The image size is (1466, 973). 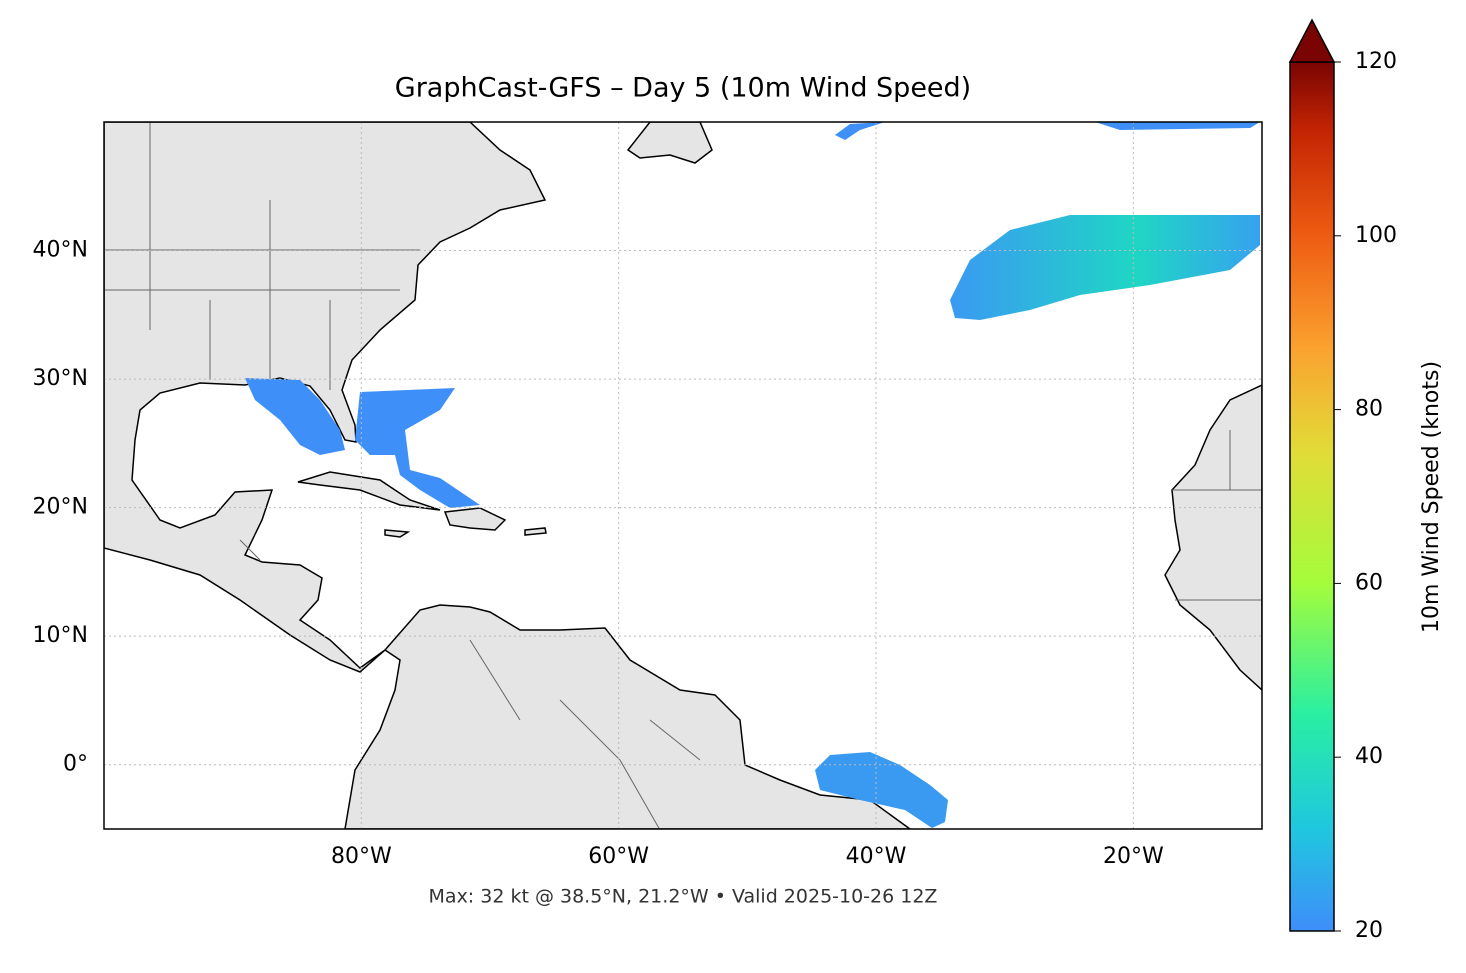 I want to click on newfoundland, so click(x=669, y=143).